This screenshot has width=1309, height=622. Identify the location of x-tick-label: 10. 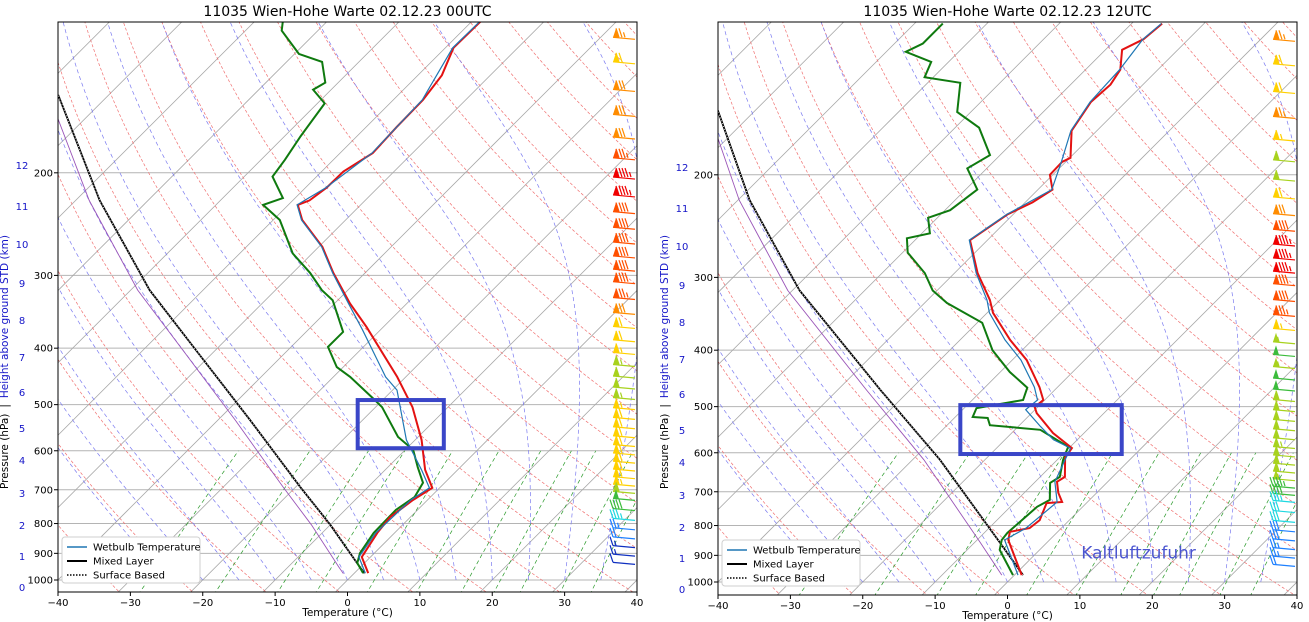
(420, 603).